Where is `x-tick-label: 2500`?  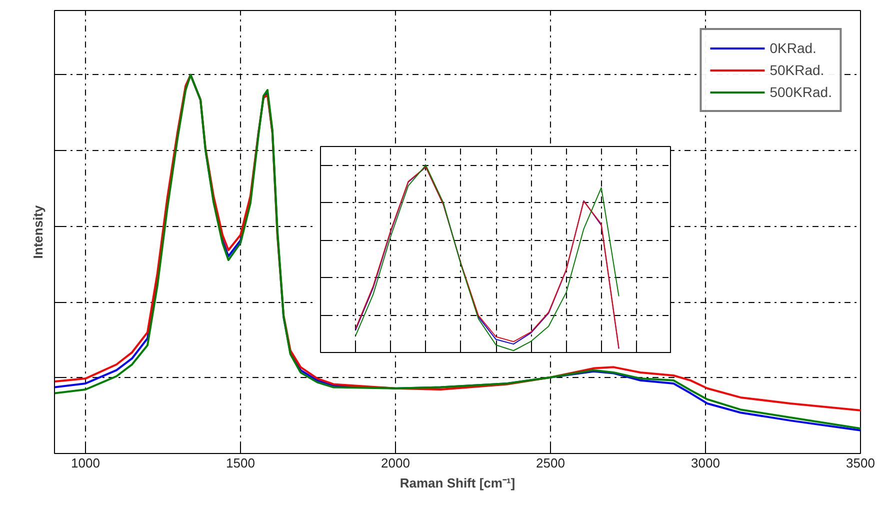
x-tick-label: 2500 is located at coordinates (550, 463).